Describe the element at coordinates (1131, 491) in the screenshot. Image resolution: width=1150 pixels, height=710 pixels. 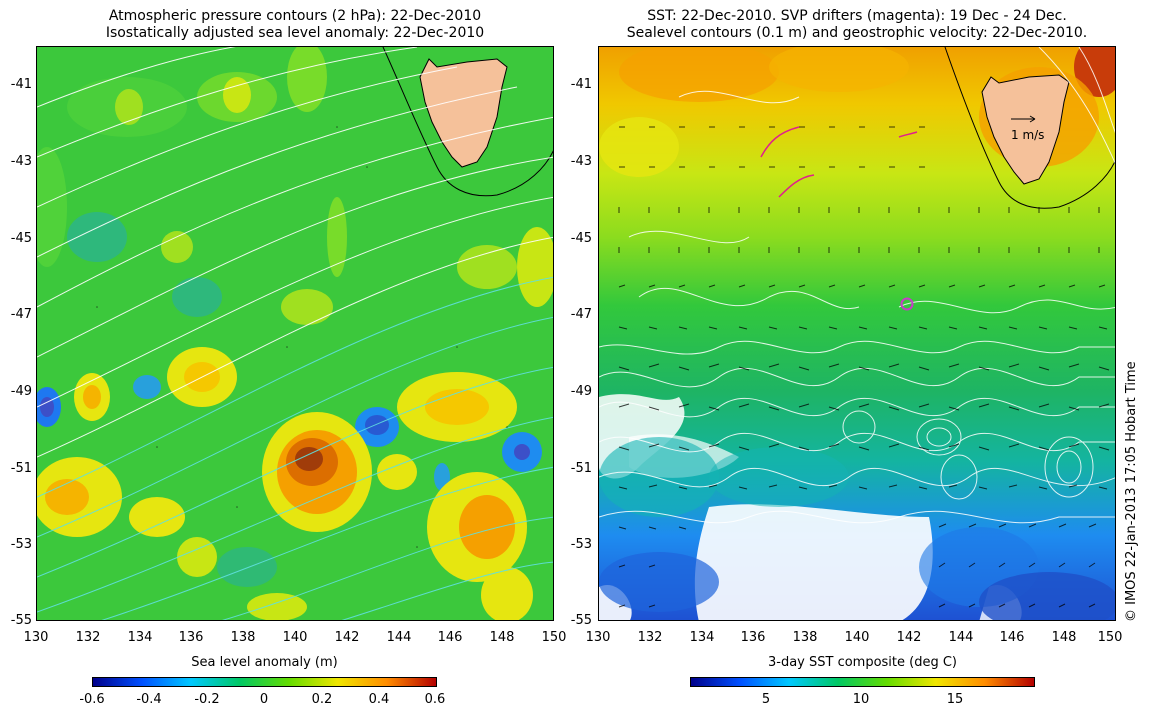
I see `imos-credit: © IMOS 22-Jan-2013 17:05 Hobart Time` at that location.